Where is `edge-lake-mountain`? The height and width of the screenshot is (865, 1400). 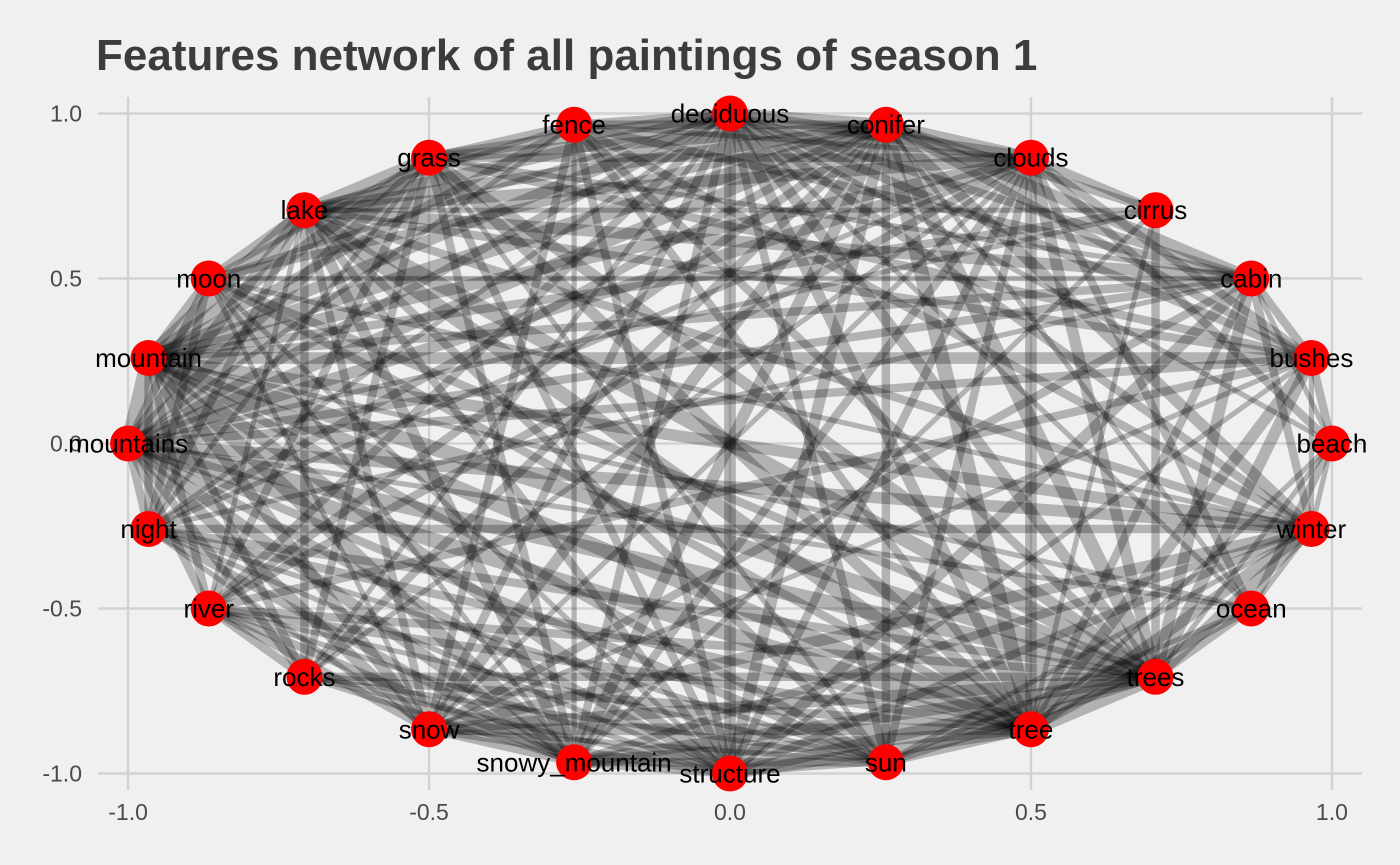
edge-lake-mountain is located at coordinates (226, 284).